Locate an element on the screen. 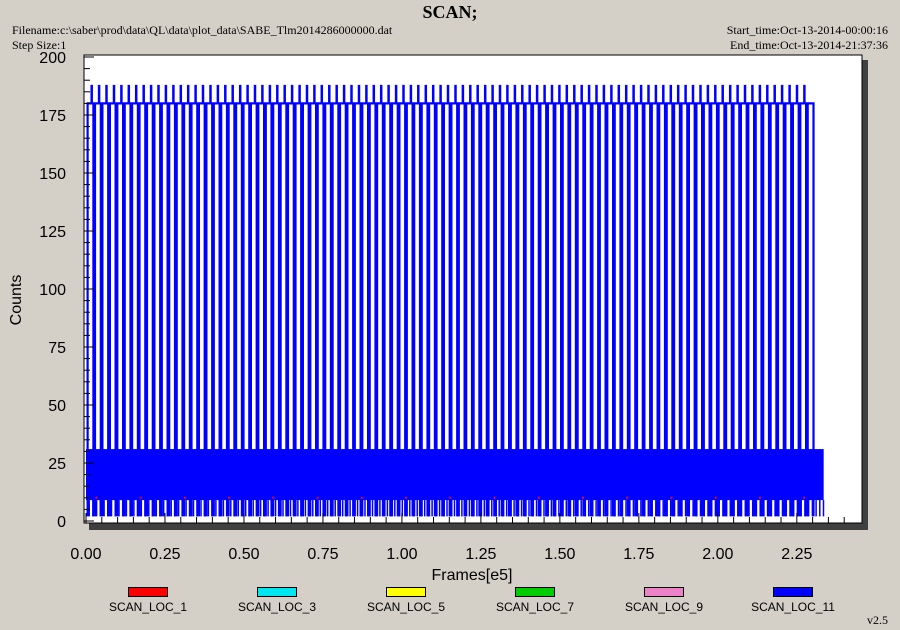 Image resolution: width=900 pixels, height=630 pixels. legend-item: SCAN_LOC_11 is located at coordinates (793, 600).